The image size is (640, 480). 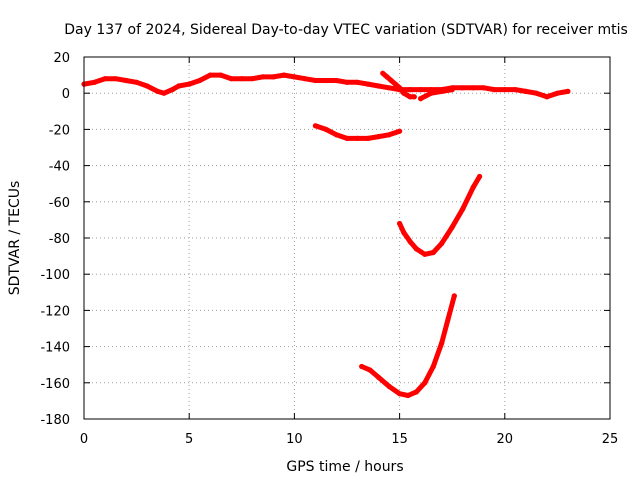 What do you see at coordinates (505, 439) in the screenshot?
I see `x-tick-label: 20` at bounding box center [505, 439].